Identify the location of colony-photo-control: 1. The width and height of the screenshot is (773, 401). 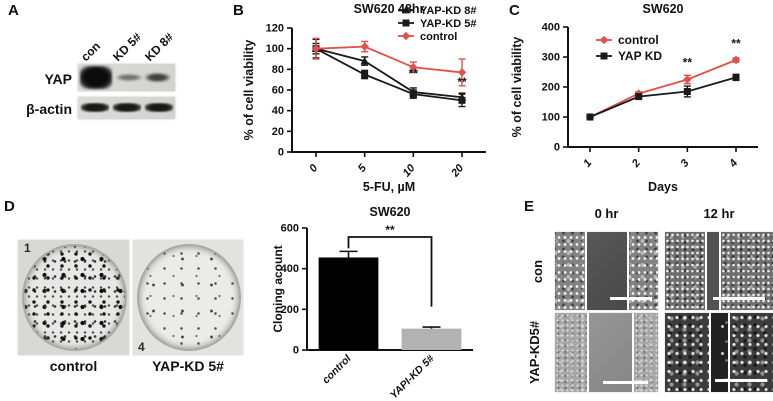
(73, 297).